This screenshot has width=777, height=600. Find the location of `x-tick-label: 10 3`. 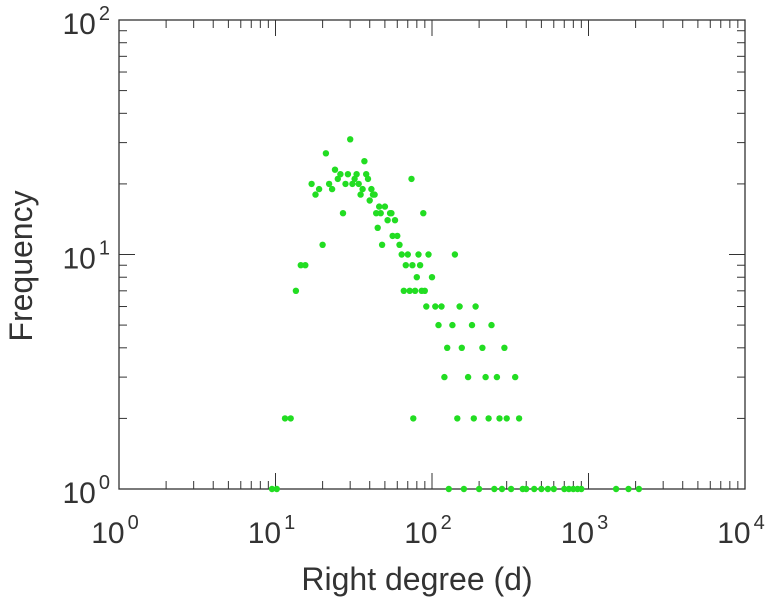

x-tick-label: 10 3 is located at coordinates (585, 531).